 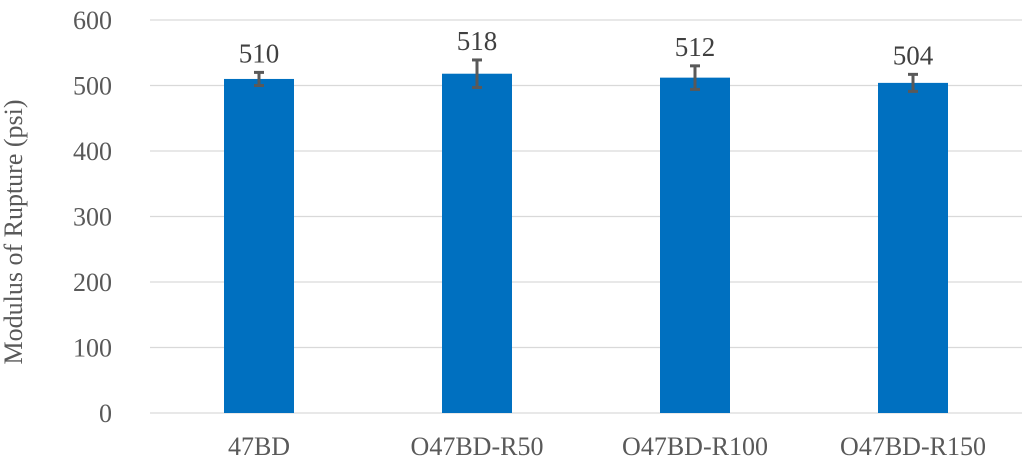 What do you see at coordinates (92, 20) in the screenshot?
I see `y-tick-label: 600` at bounding box center [92, 20].